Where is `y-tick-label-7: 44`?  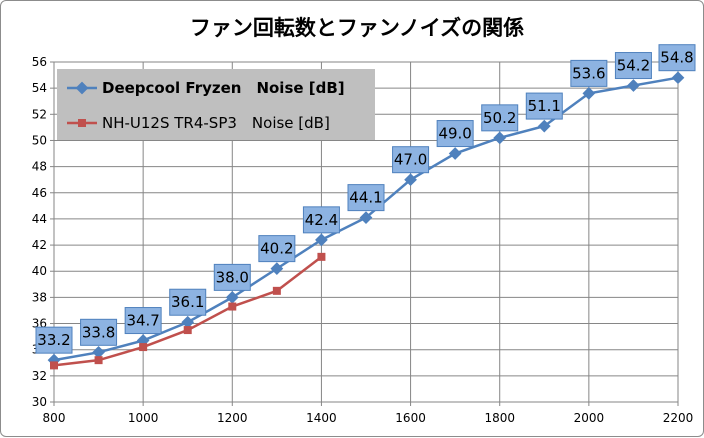
y-tick-label-7: 44 is located at coordinates (39, 219).